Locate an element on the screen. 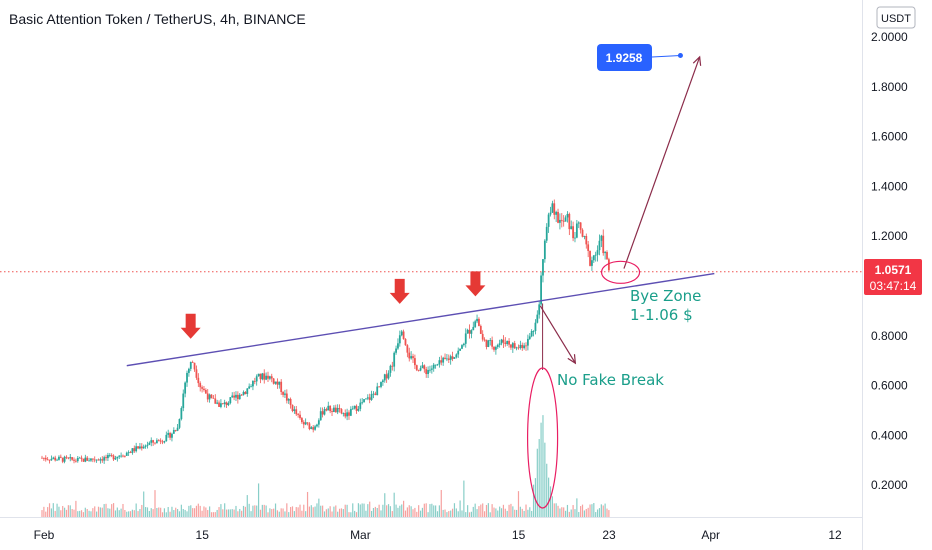 The height and width of the screenshot is (550, 932). time-axis: Feb 15 Mar 15 23 Apr 12 is located at coordinates (438, 535).